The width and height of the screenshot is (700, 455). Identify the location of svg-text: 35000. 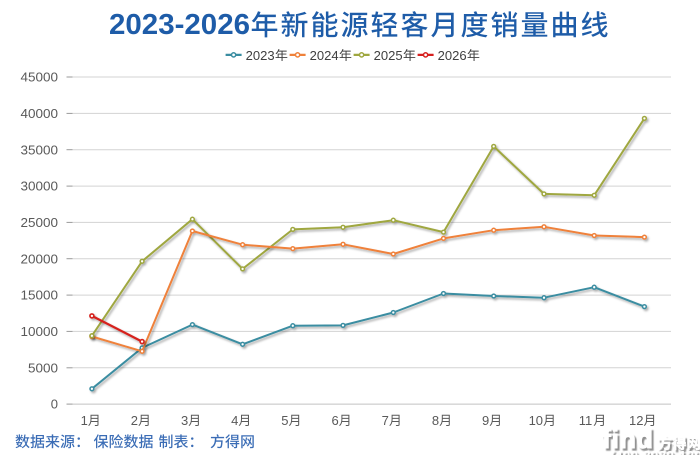
(40, 149).